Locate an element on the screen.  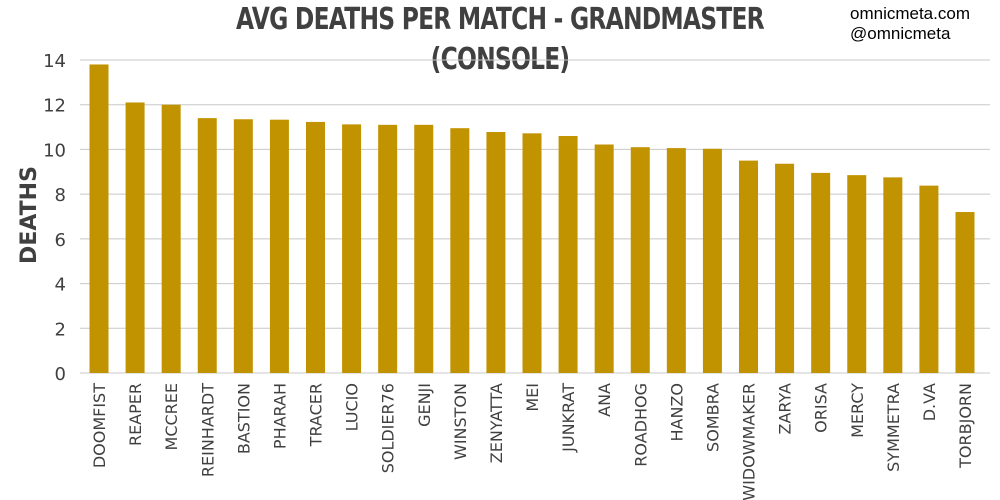
bar-roadhog is located at coordinates (640, 260).